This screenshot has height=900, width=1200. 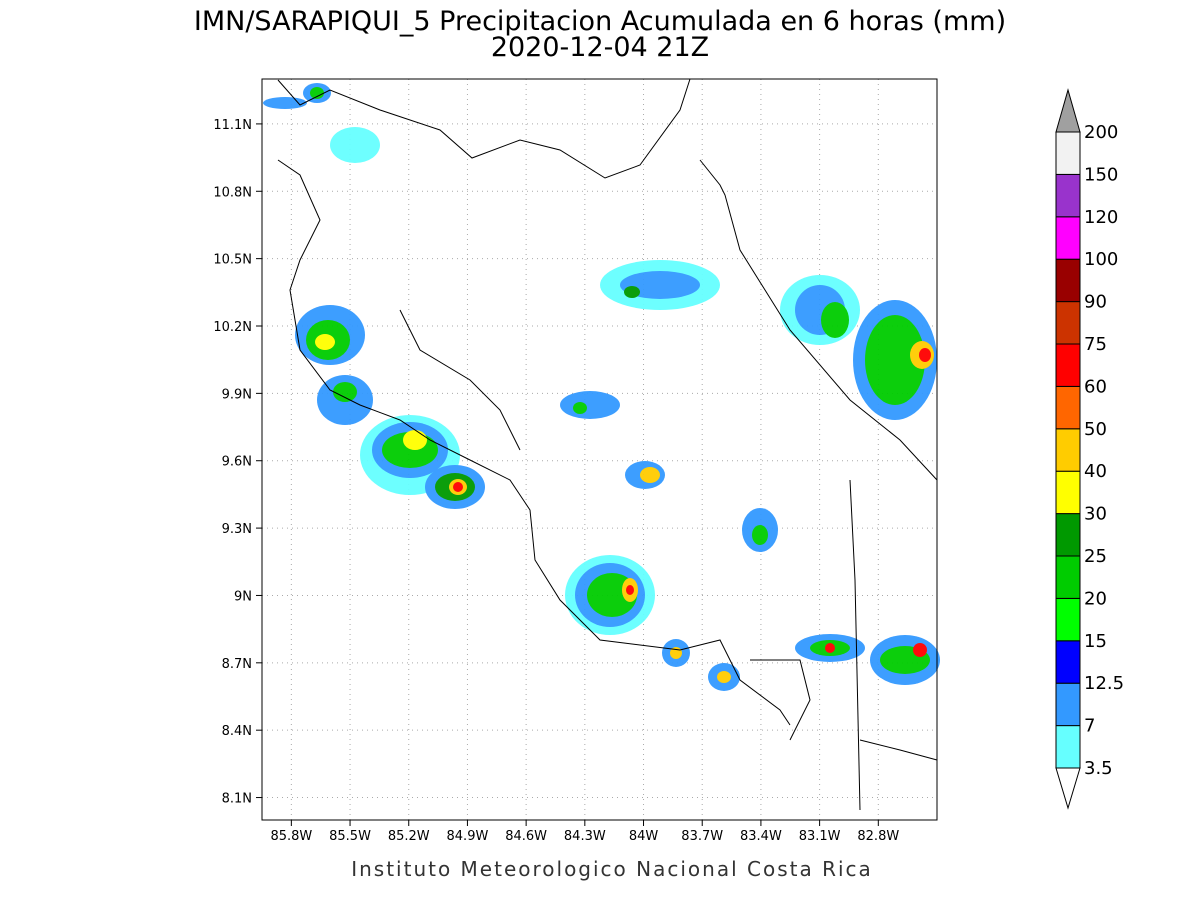 I want to click on x-tick-label: 82.8W, so click(x=878, y=836).